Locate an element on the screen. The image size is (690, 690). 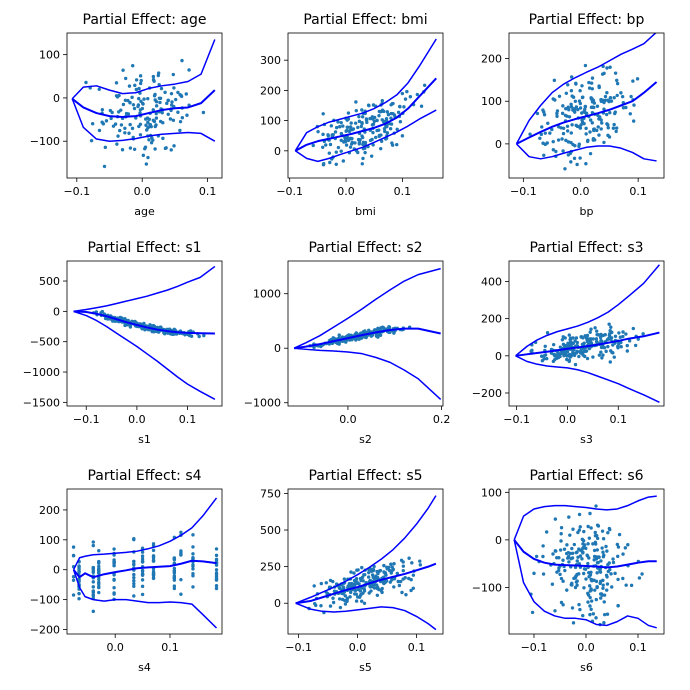
y-tick-label: −100 is located at coordinates (45, 141).